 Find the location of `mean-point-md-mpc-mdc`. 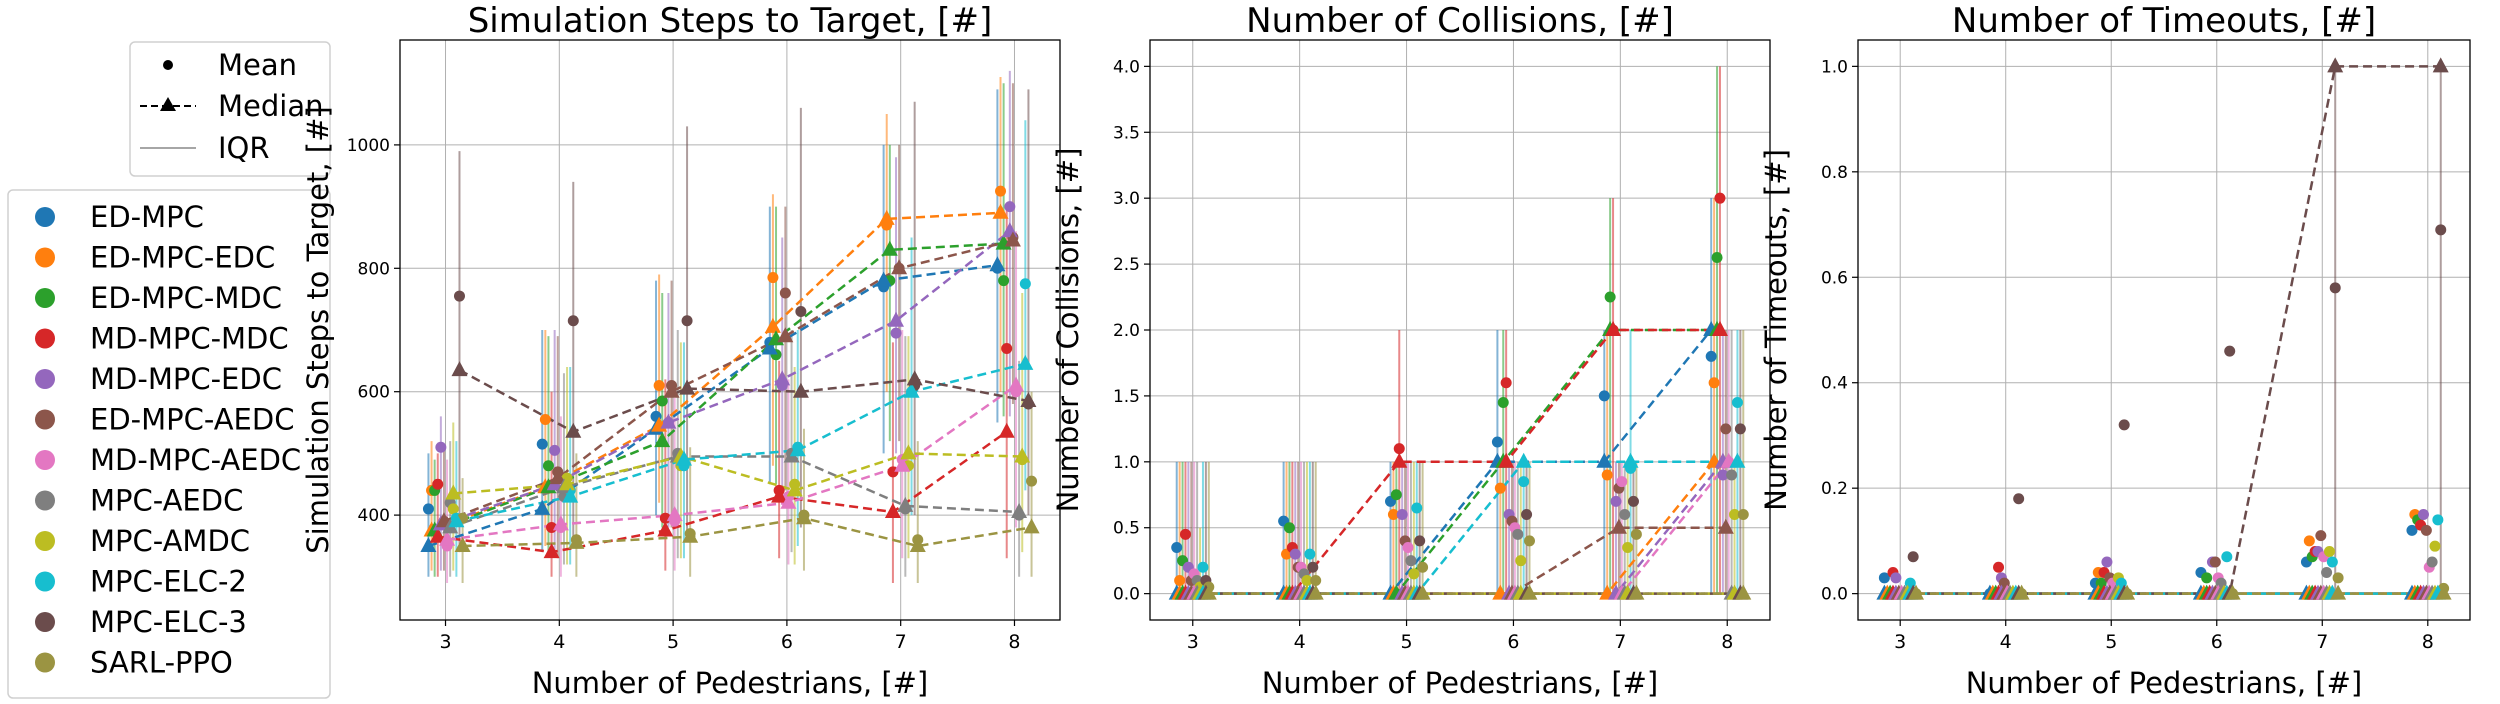

mean-point-md-mpc-mdc is located at coordinates (1506, 383).